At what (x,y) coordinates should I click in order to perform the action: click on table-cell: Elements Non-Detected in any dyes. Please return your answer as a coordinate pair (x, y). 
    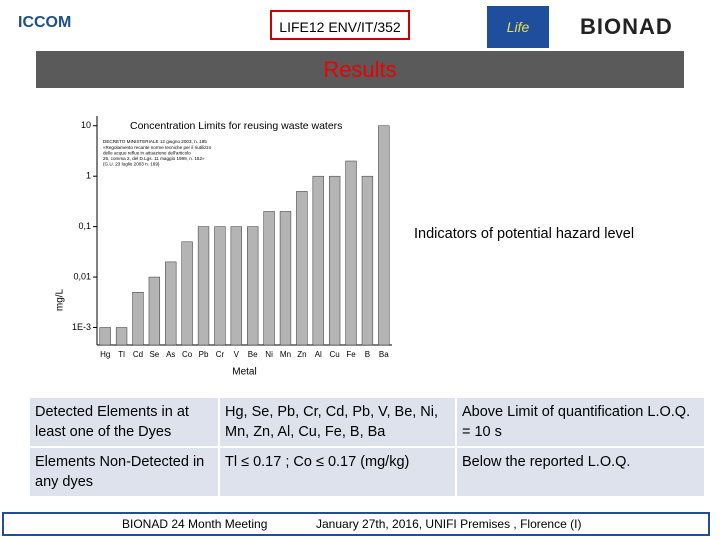
    Looking at the image, I should click on (124, 472).